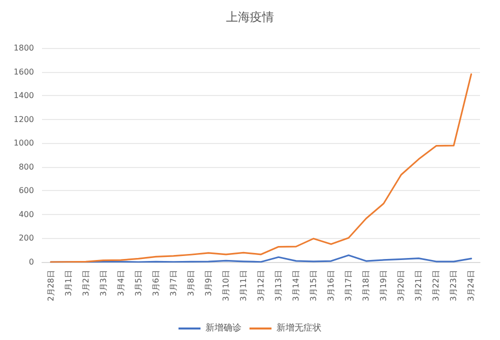 The height and width of the screenshot is (340, 500). Describe the element at coordinates (453, 286) in the screenshot. I see `x-tick-label: 3月23日` at that location.